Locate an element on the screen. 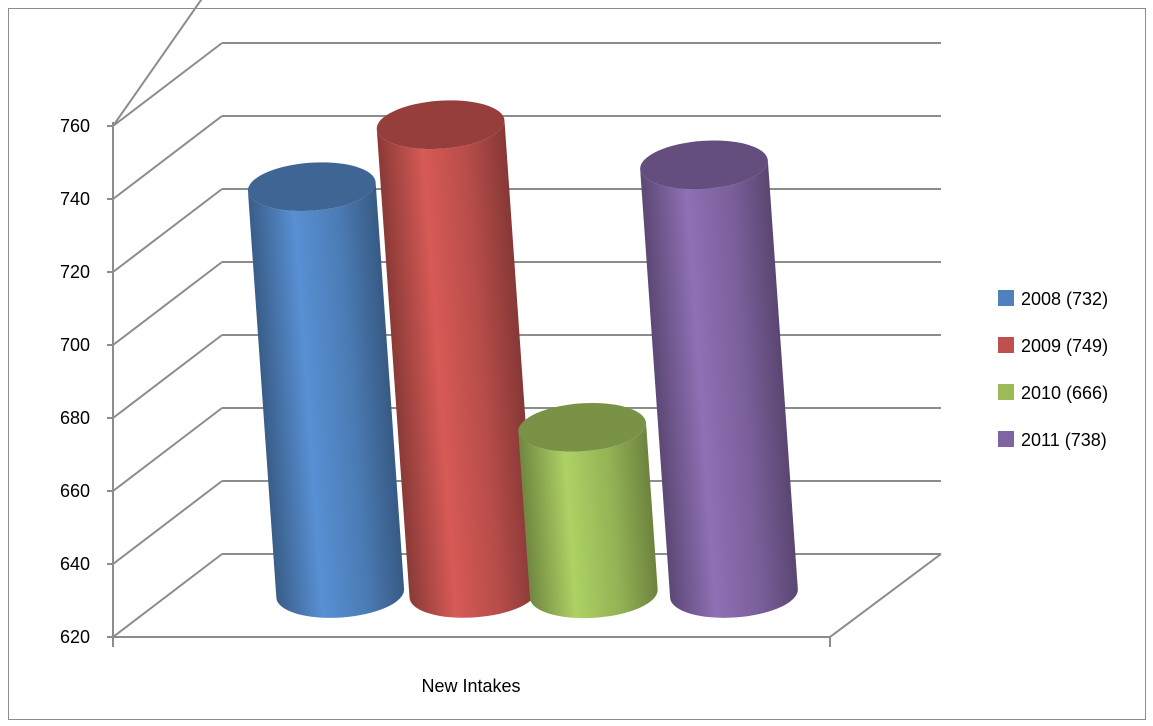 This screenshot has width=1153, height=726. legend-item: 2010 (666) is located at coordinates (1053, 393).